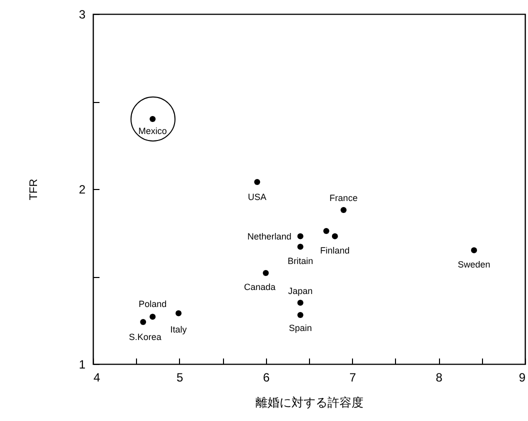 This screenshot has height=421, width=528. What do you see at coordinates (152, 131) in the screenshot?
I see `annotation: Mexico` at bounding box center [152, 131].